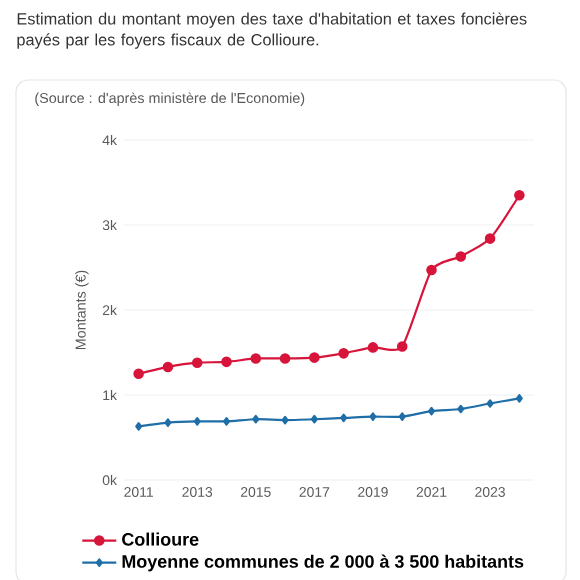 Image resolution: width=580 pixels, height=580 pixels. I want to click on chart-title: Estimation du montant moyen des taxe d'habitation et taxes foncières payés par les foyers fiscaux de Collioure., so click(272, 30).